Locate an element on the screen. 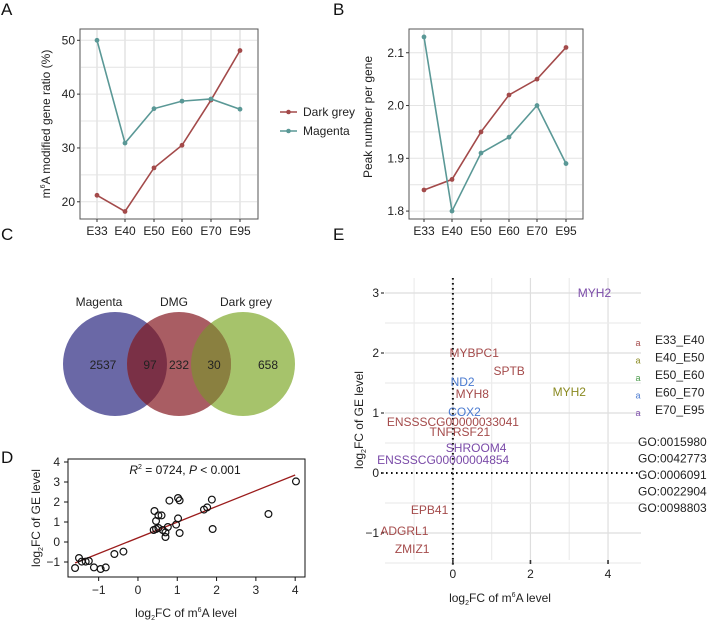 Image resolution: width=713 pixels, height=629 pixels. chart-b-ticks: 1.8 1.9 2.0 2.1 E33 E40 E50 E60 E70 E95 is located at coordinates (482, 142).